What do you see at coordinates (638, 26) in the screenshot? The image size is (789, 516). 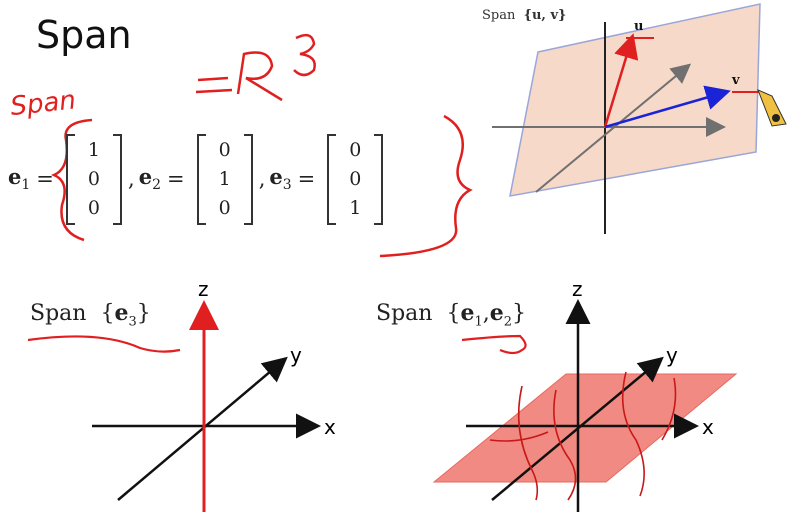 I see `vector-u-label: u` at bounding box center [638, 26].